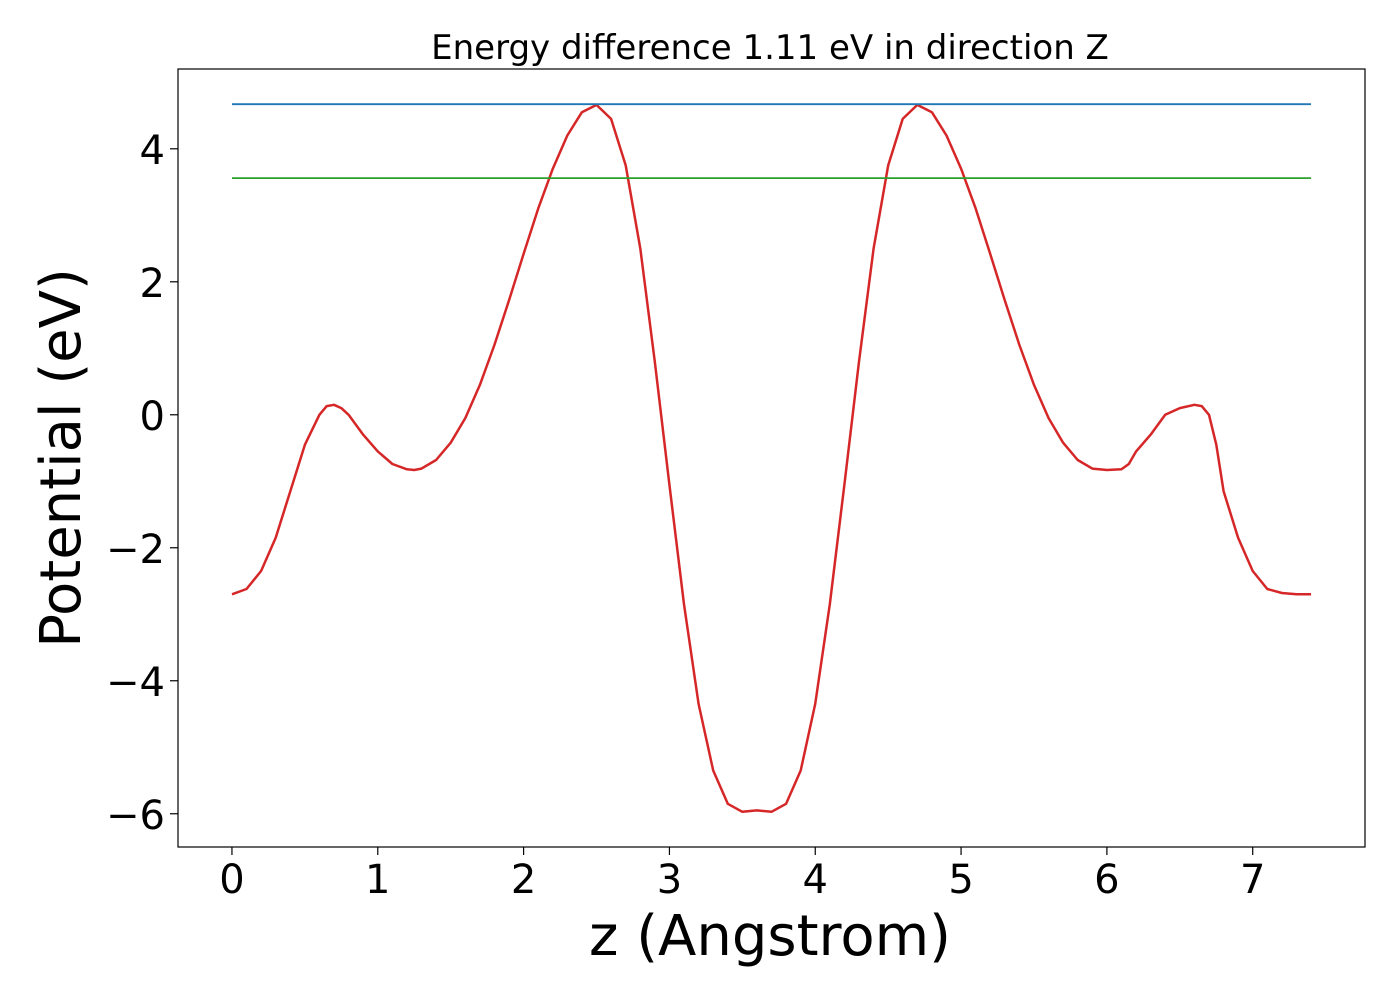  Describe the element at coordinates (669, 880) in the screenshot. I see `x-tick-label: 3` at that location.